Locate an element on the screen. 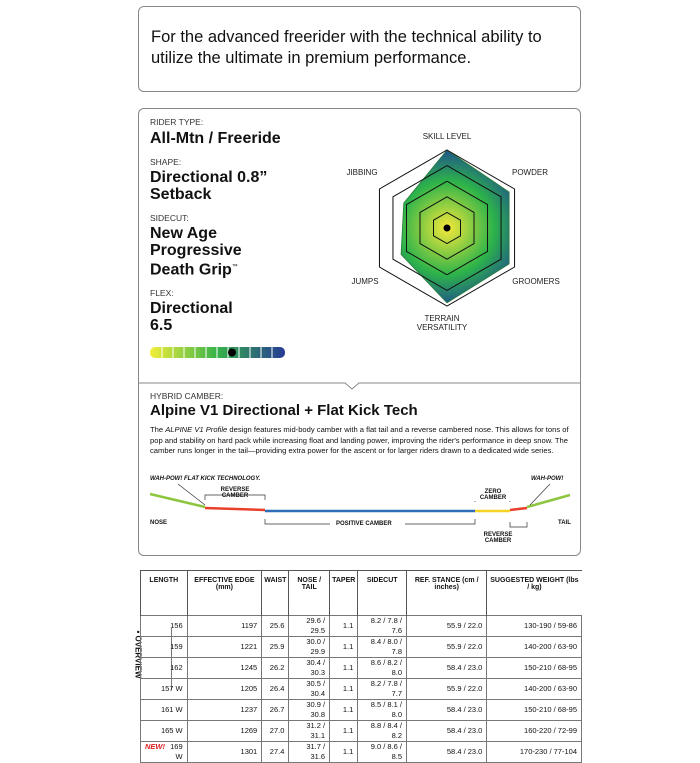 The width and height of the screenshot is (700, 763). table-cell: 1205 is located at coordinates (224, 689).